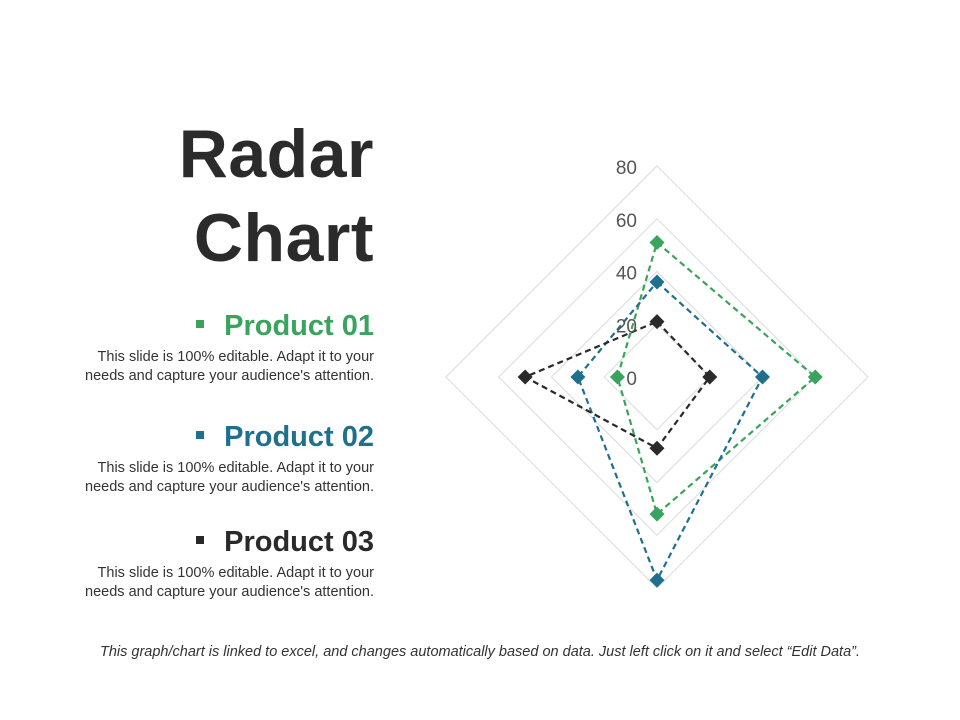 Image resolution: width=960 pixels, height=720 pixels. I want to click on page-title: Radar Chart, so click(237, 196).